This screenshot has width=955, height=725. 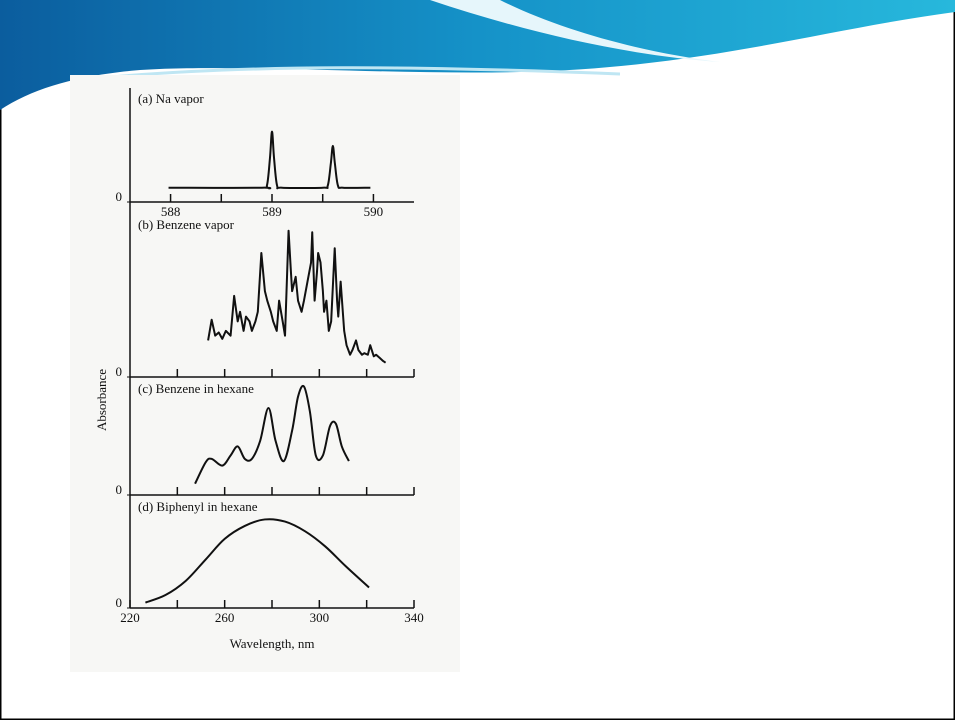 What do you see at coordinates (196, 388) in the screenshot?
I see `panel-title: (c) Benzene in hexane` at bounding box center [196, 388].